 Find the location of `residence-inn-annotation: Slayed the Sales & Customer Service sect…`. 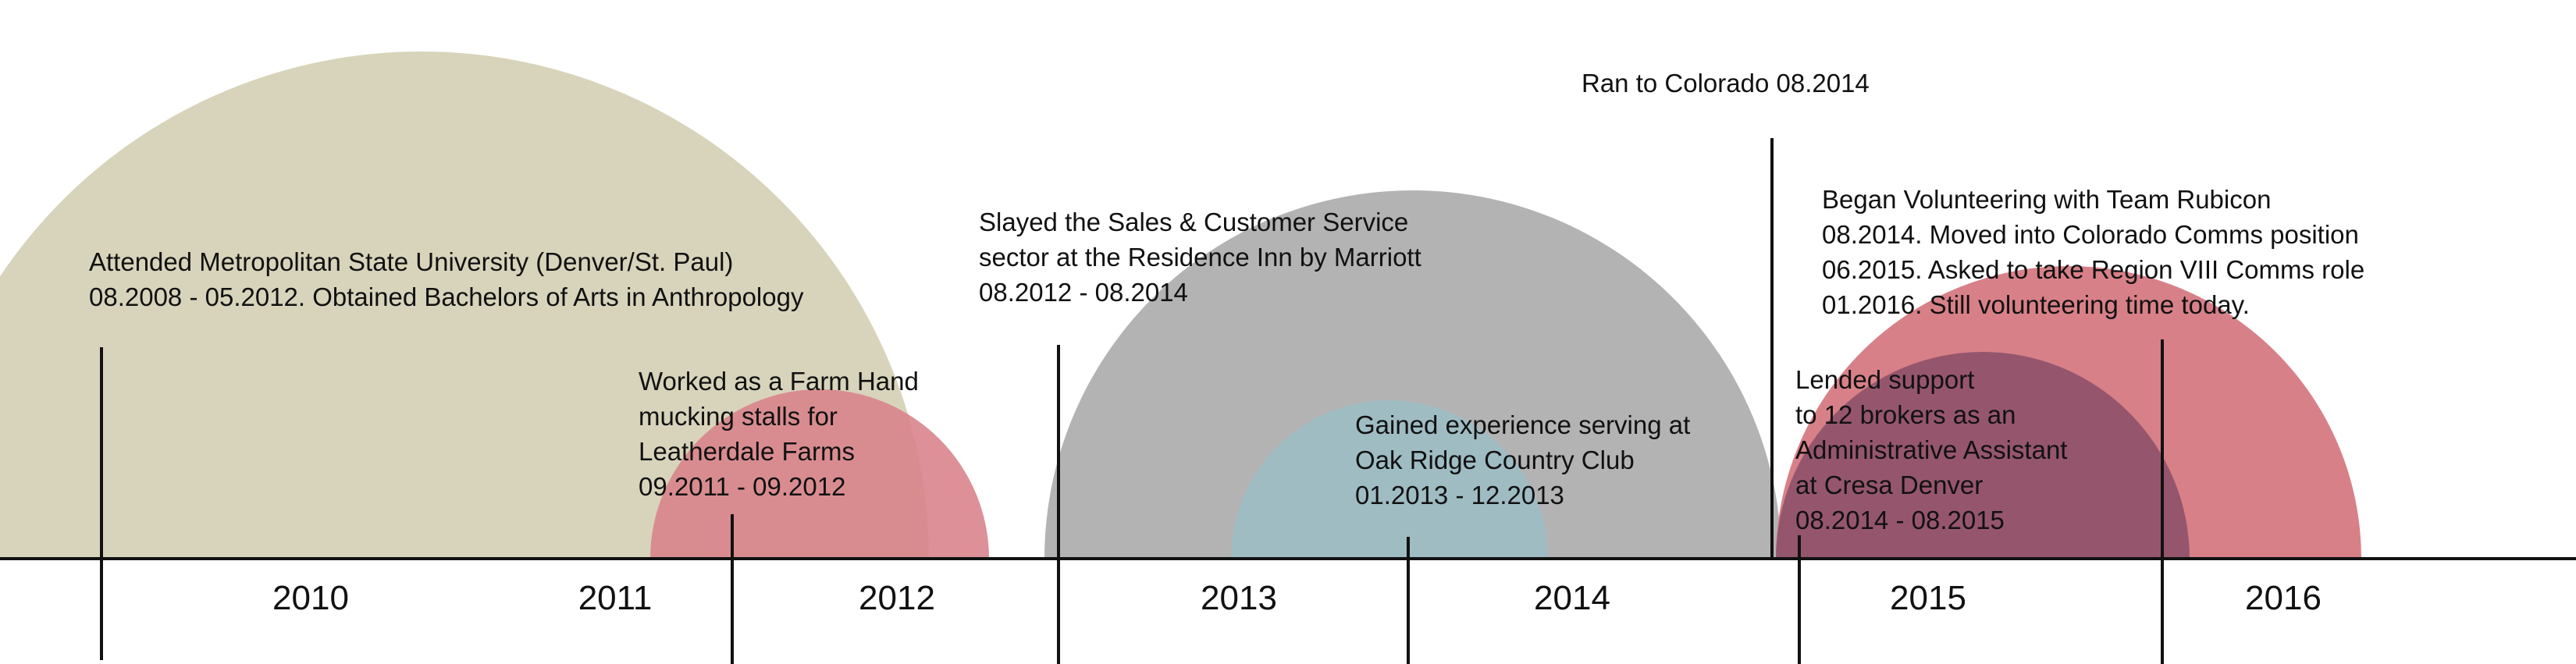

residence-inn-annotation: Slayed the Sales & Customer Service sect… is located at coordinates (1200, 257).